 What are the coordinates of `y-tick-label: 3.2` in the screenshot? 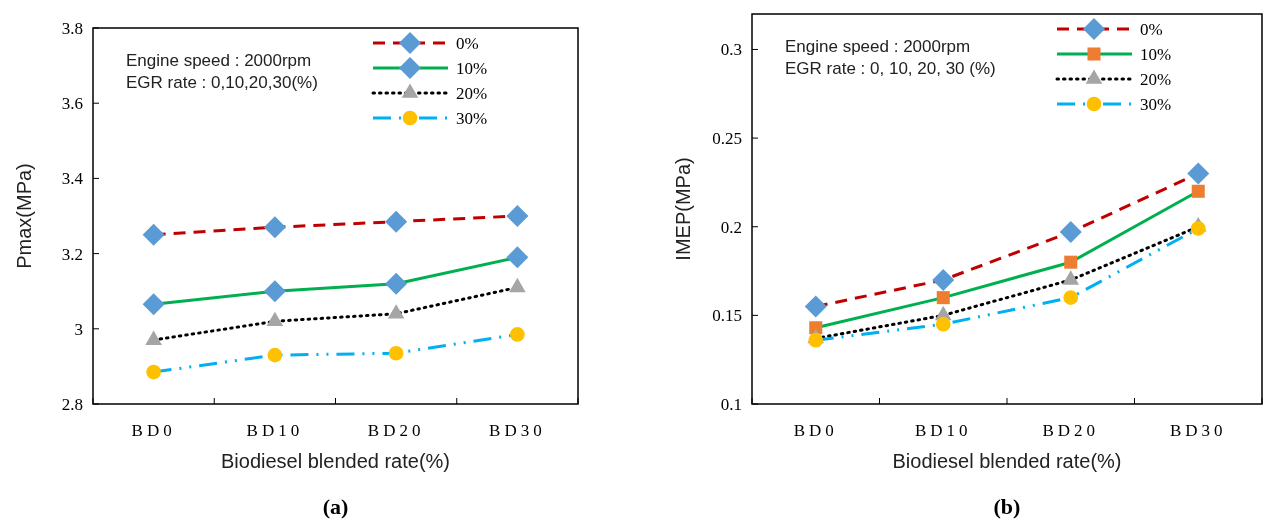 It's located at (72, 254).